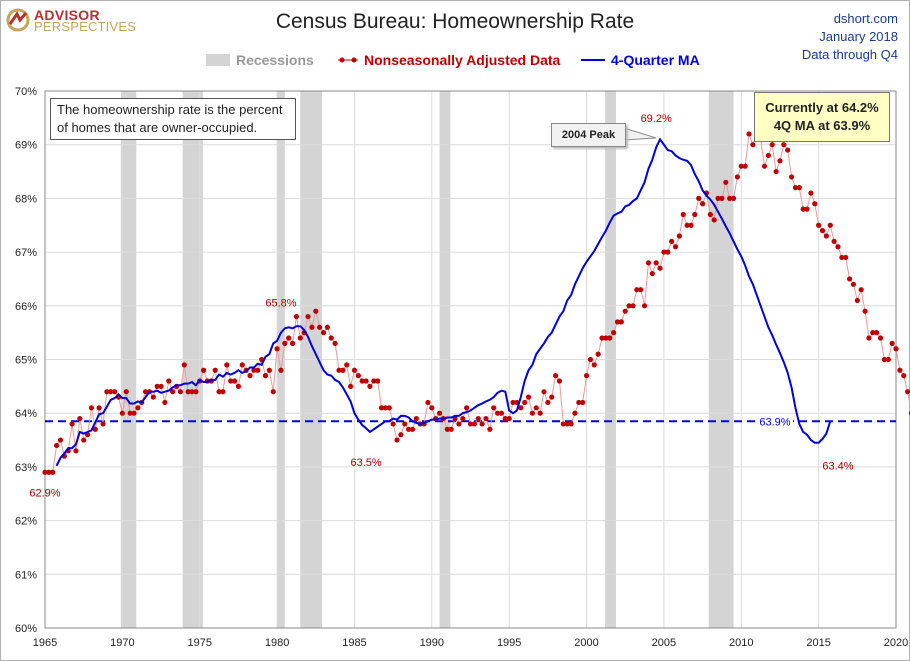 This screenshot has width=910, height=661. Describe the element at coordinates (354, 643) in the screenshot. I see `x-tick-label: 1985` at that location.